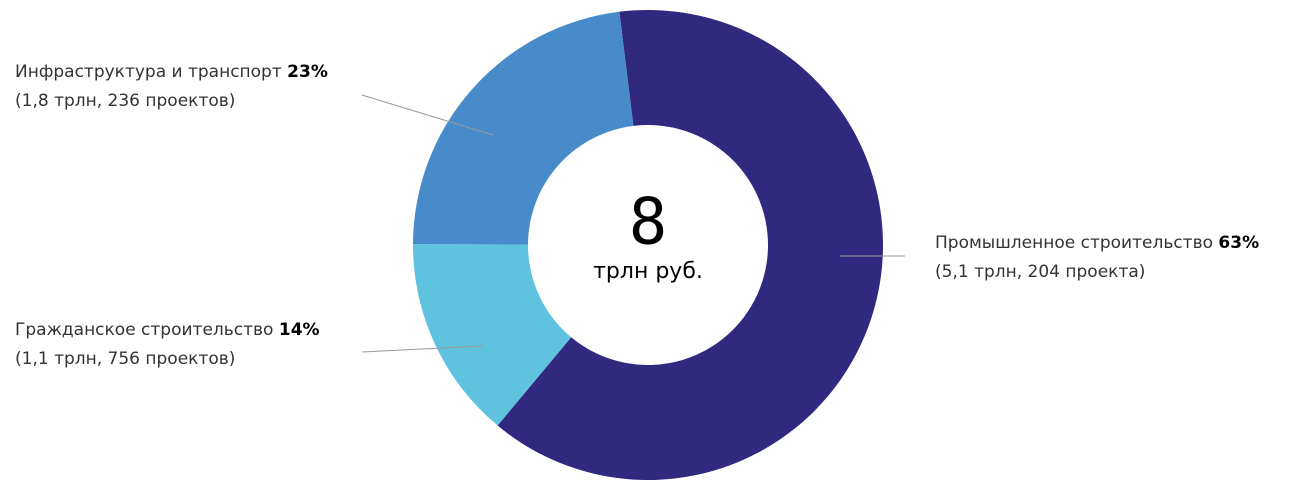 This screenshot has width=1303, height=480. What do you see at coordinates (1040, 272) in the screenshot?
I see `category-detail: (5,1 трлн, 204 проекта)` at bounding box center [1040, 272].